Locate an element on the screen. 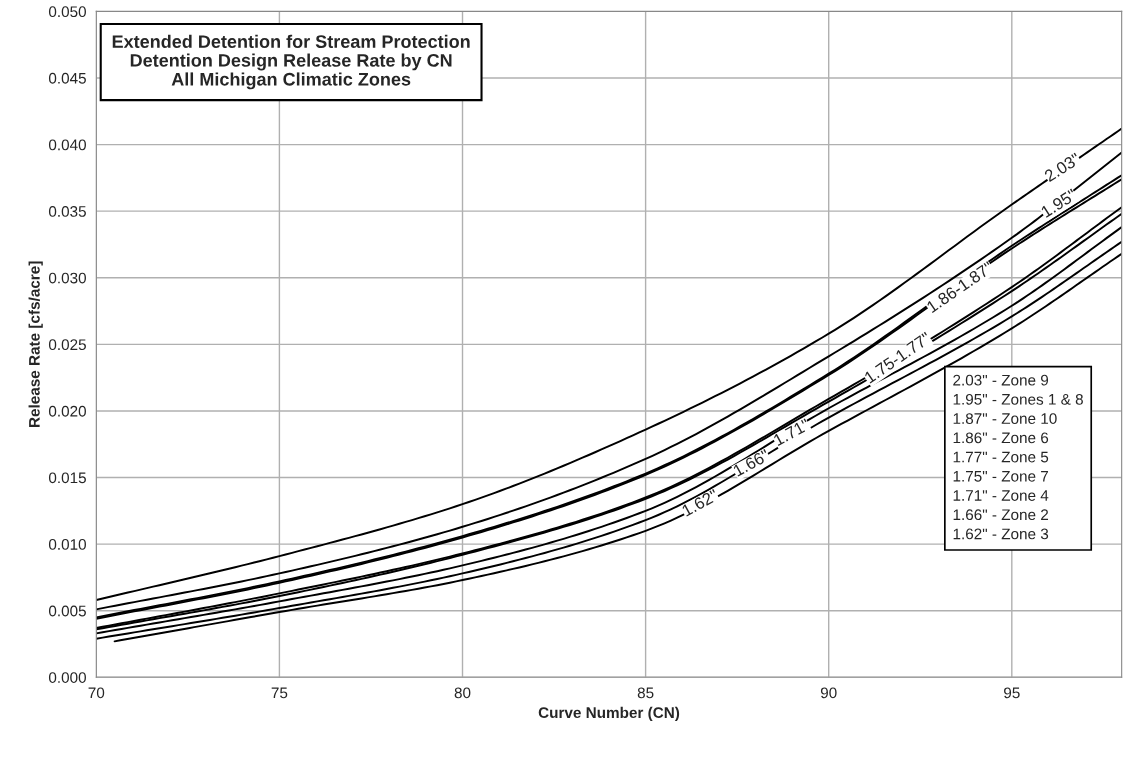 The width and height of the screenshot is (1133, 761). y-tick-label: 0.035 is located at coordinates (67, 211).